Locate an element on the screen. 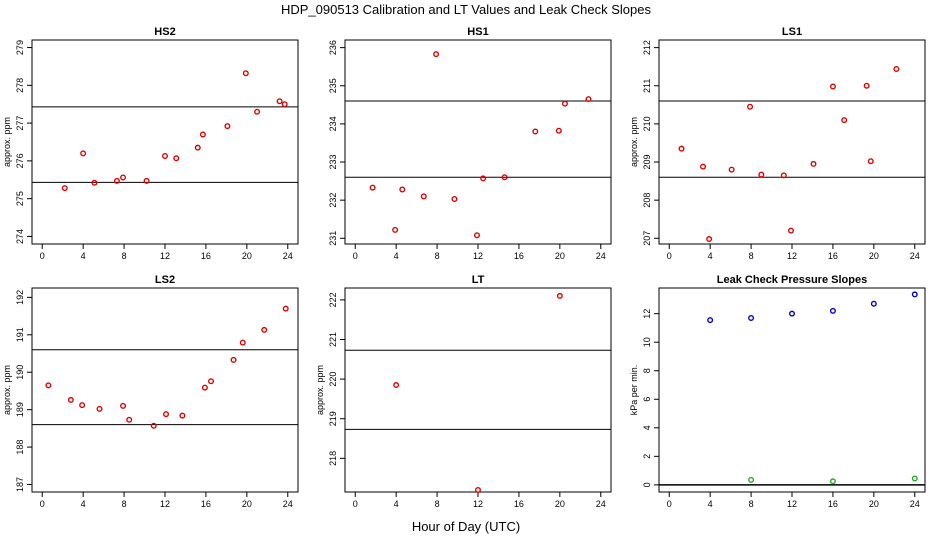 The image size is (936, 545). y-tick-label: 211 is located at coordinates (647, 86).